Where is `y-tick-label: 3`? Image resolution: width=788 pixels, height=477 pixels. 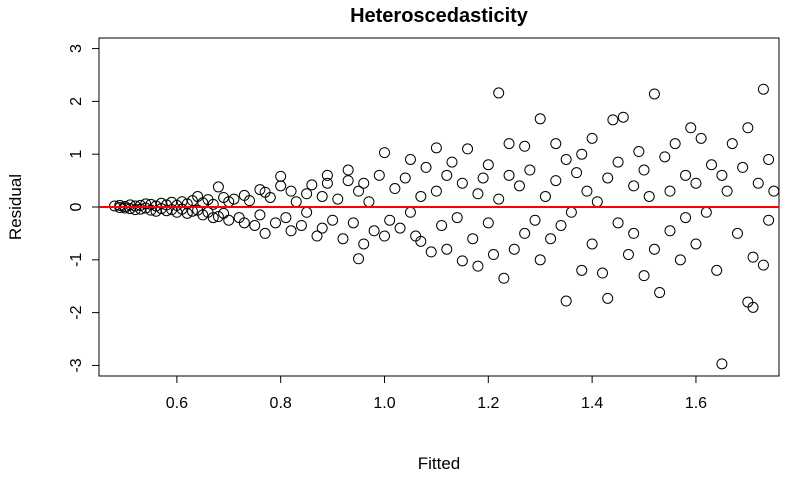 y-tick-label: 3 is located at coordinates (76, 48).